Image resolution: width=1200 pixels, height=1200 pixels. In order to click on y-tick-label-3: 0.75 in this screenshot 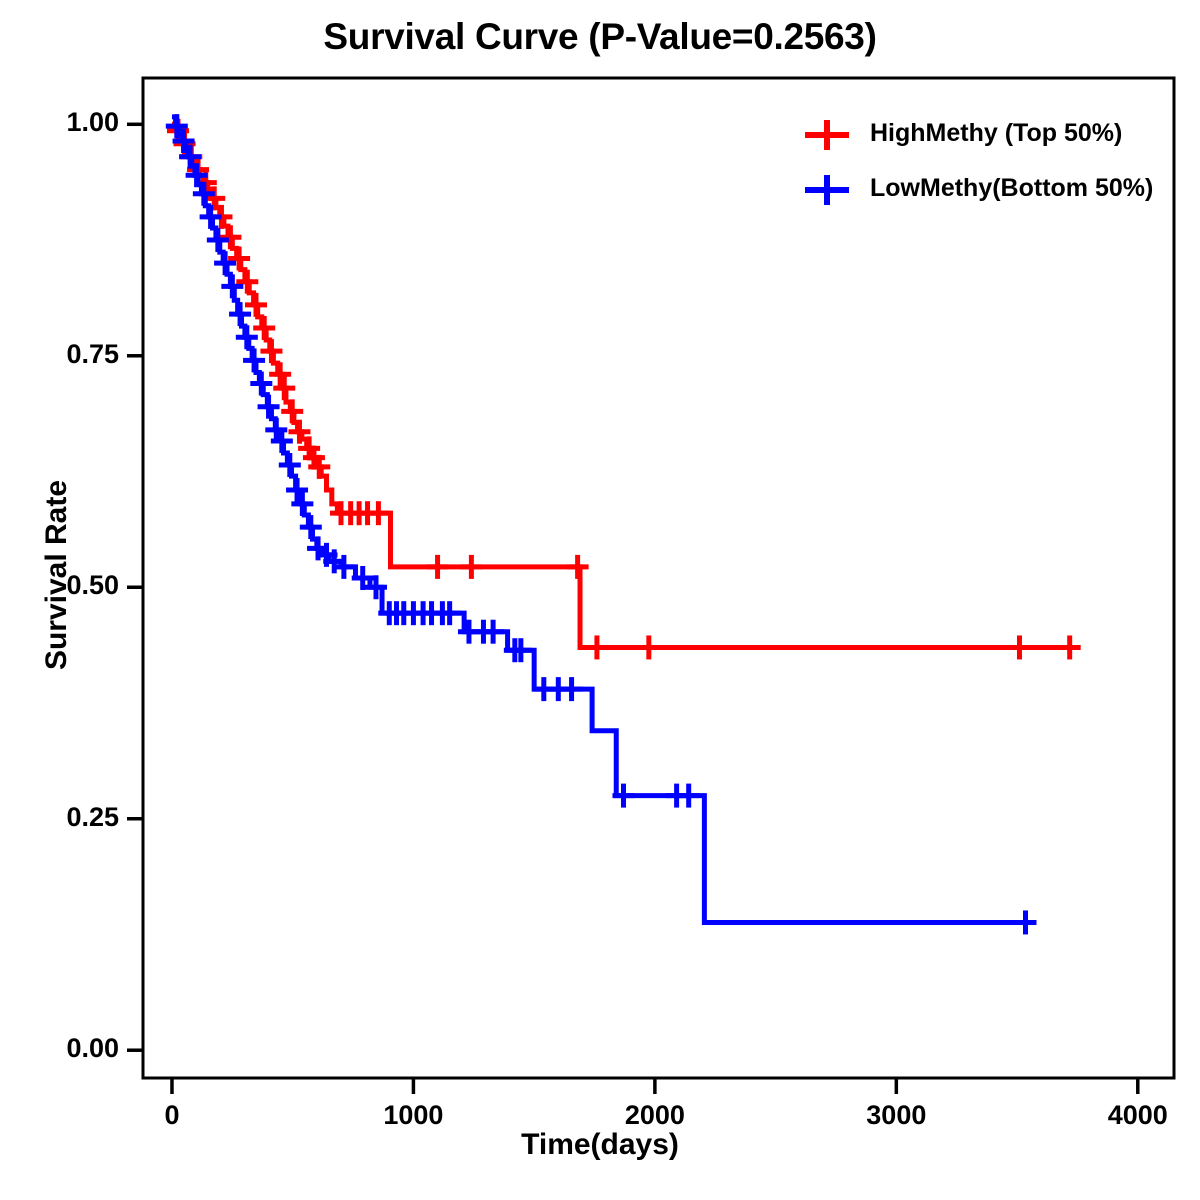, I will do `click(92, 353)`.